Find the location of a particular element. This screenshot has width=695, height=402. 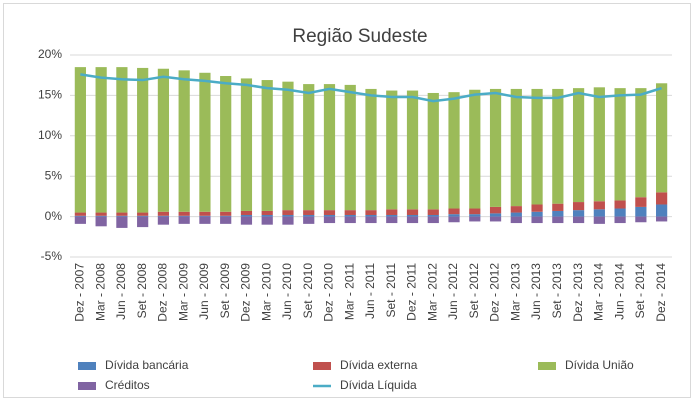

y-tick-label: 20% is located at coordinates (50, 54).